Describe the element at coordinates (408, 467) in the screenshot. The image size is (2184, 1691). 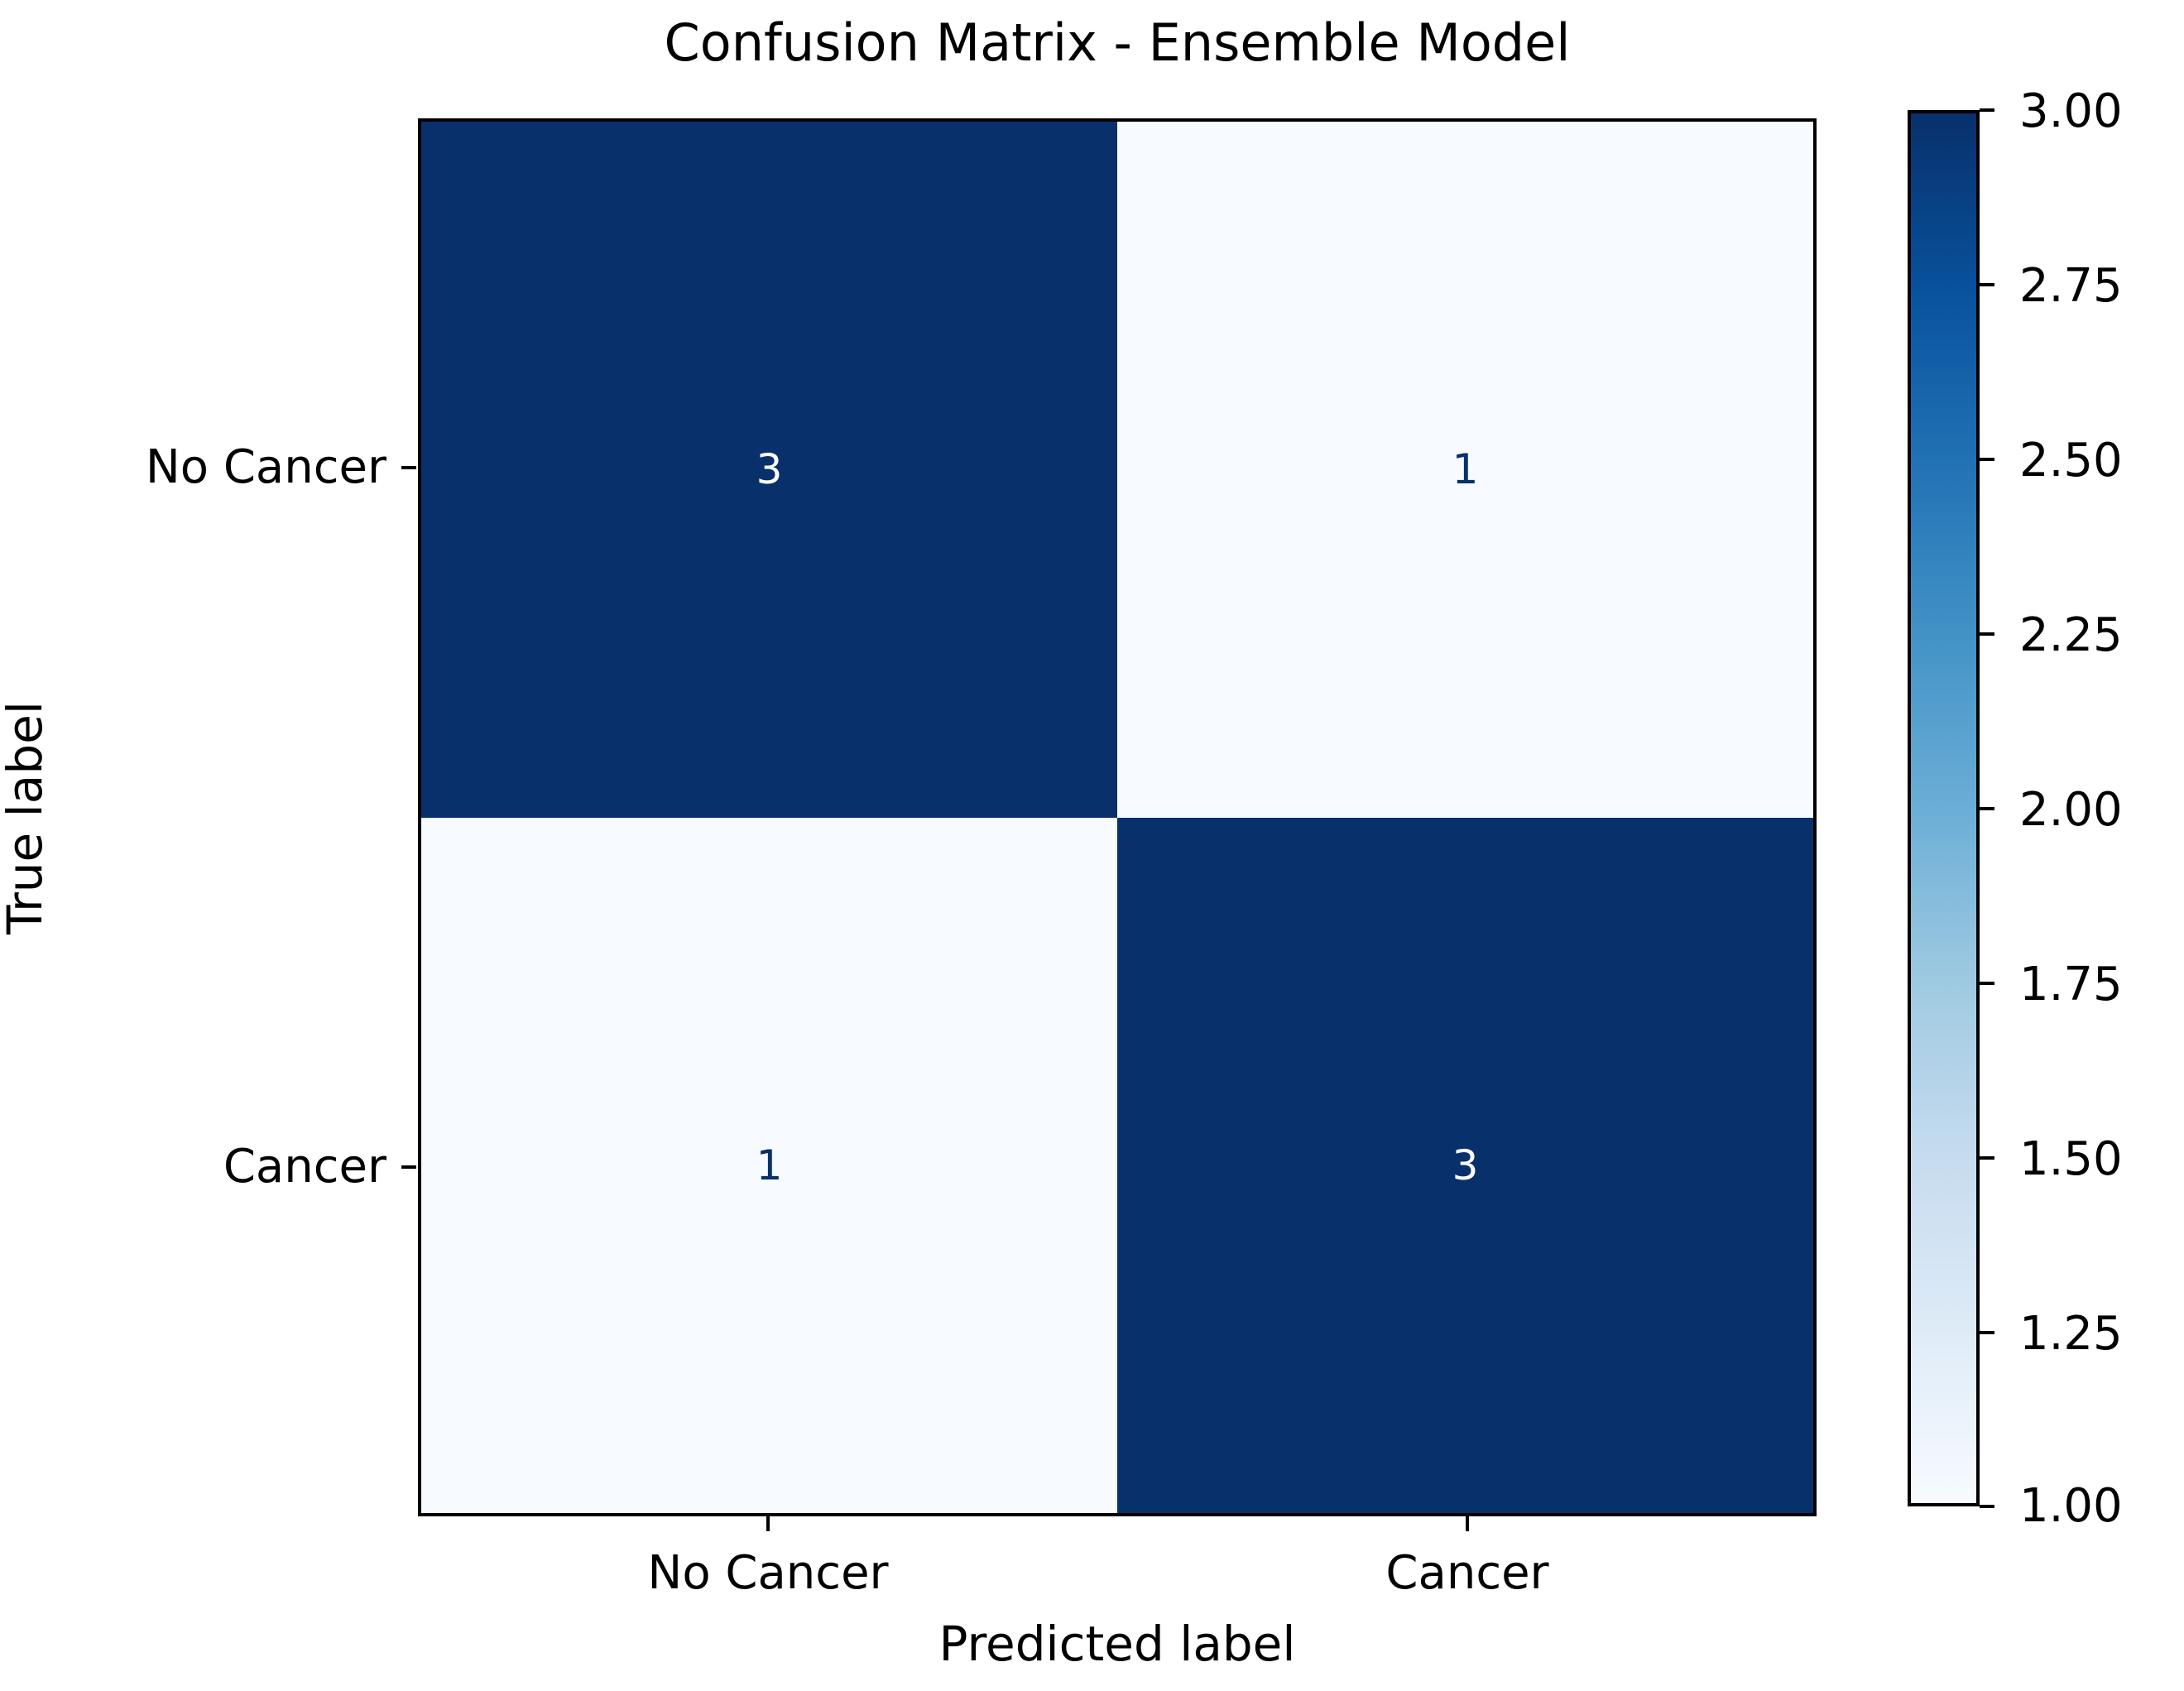
I see `ytick-mark-no-cancer` at that location.